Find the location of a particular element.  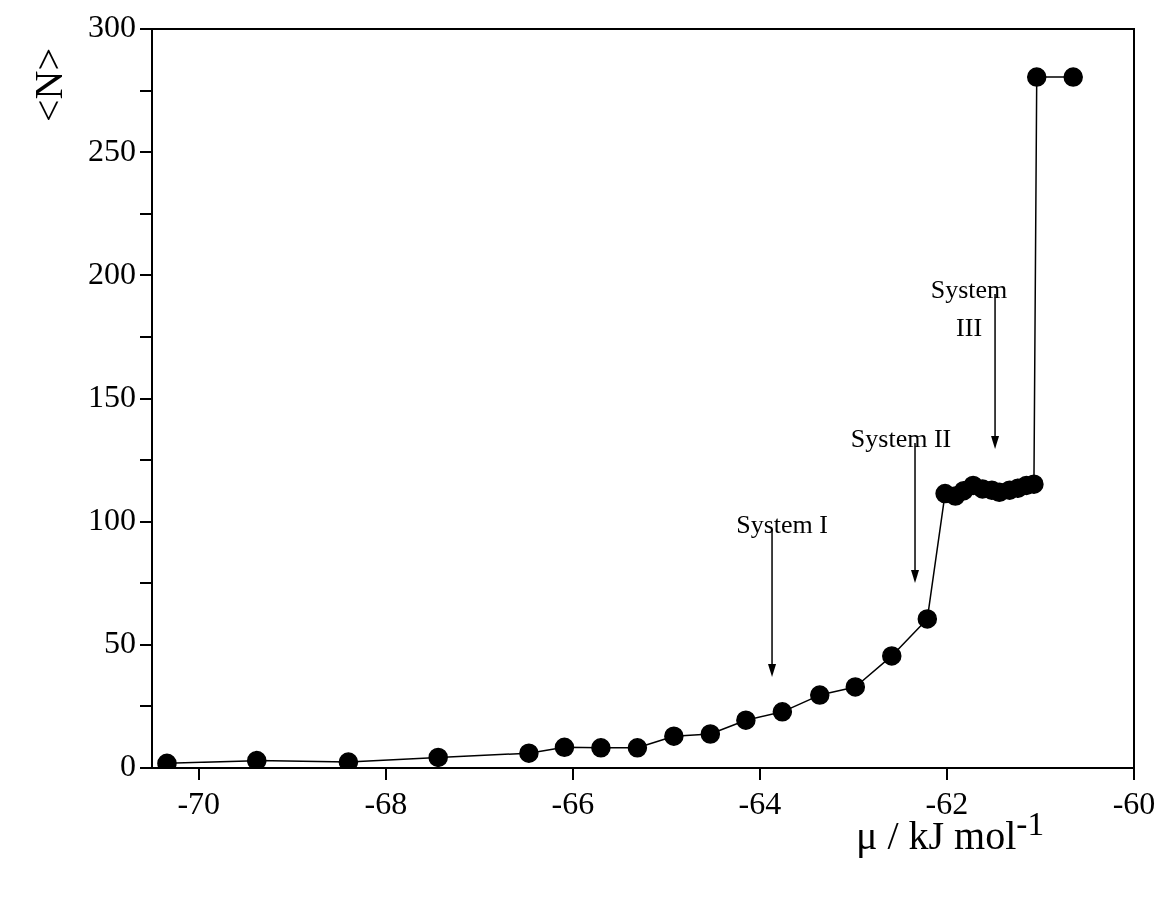

x-tick-label: -70 is located at coordinates (199, 802).